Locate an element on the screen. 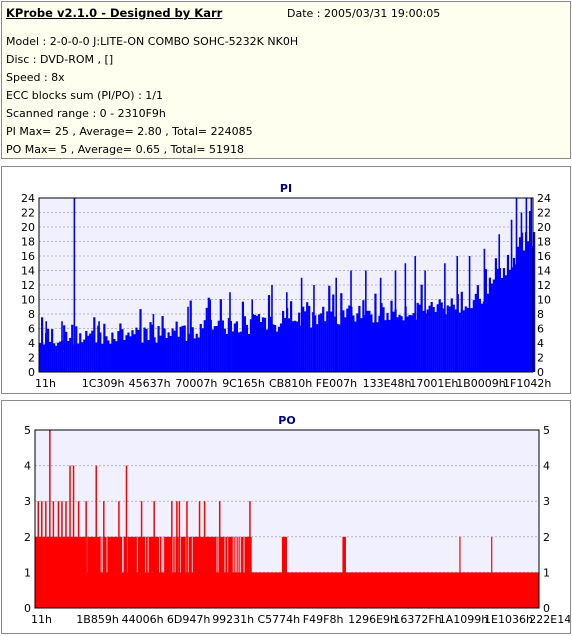  pi-xtick-label: 11h is located at coordinates (45, 383).